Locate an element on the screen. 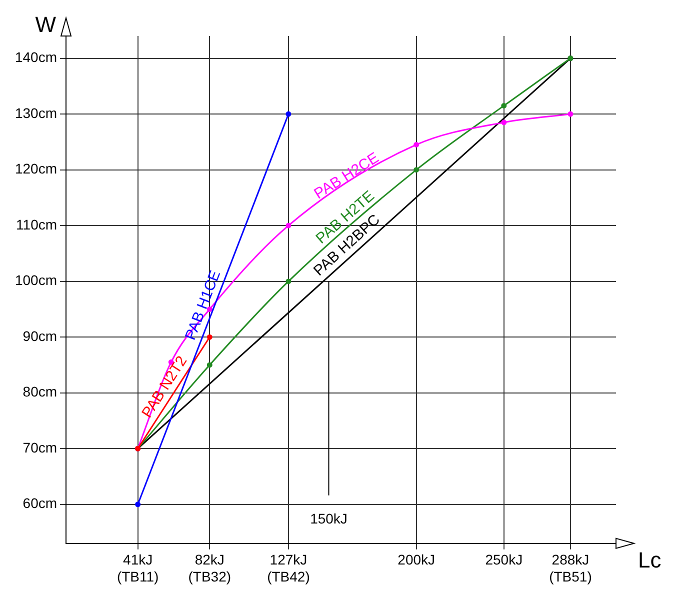  ref-line-label: 150kJ is located at coordinates (329, 518).